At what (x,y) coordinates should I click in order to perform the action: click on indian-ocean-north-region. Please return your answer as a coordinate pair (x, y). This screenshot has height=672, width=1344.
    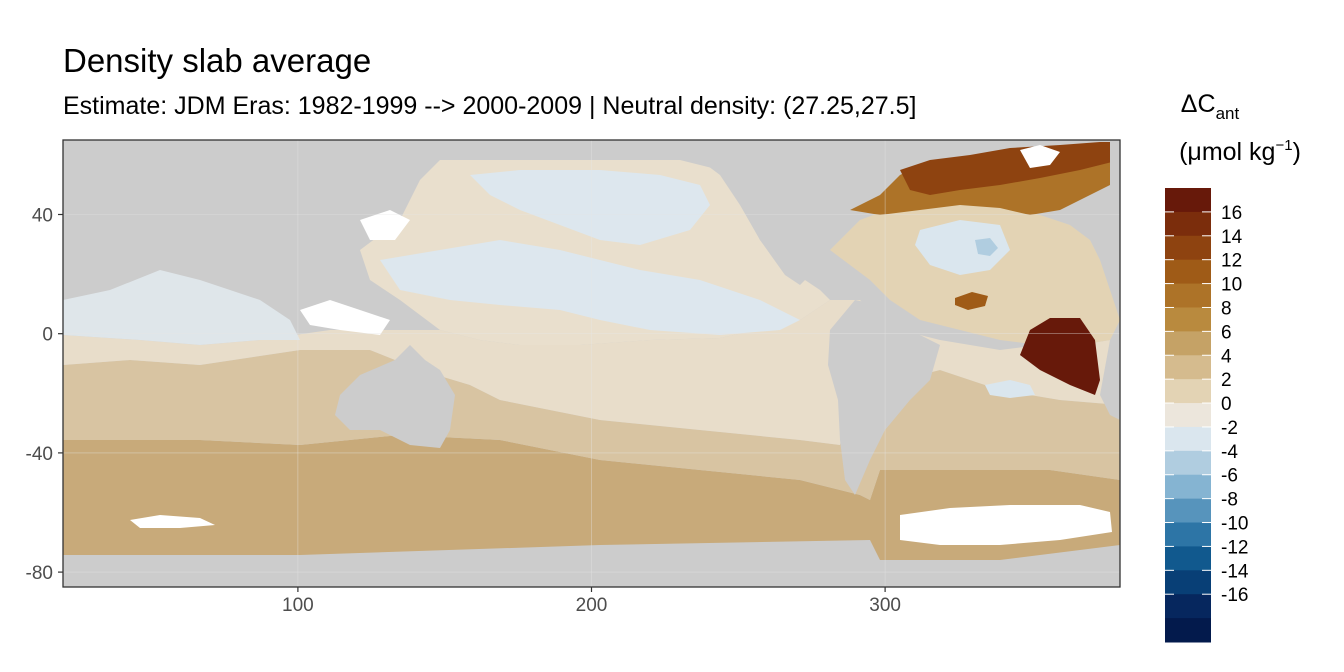
    Looking at the image, I should click on (181, 307).